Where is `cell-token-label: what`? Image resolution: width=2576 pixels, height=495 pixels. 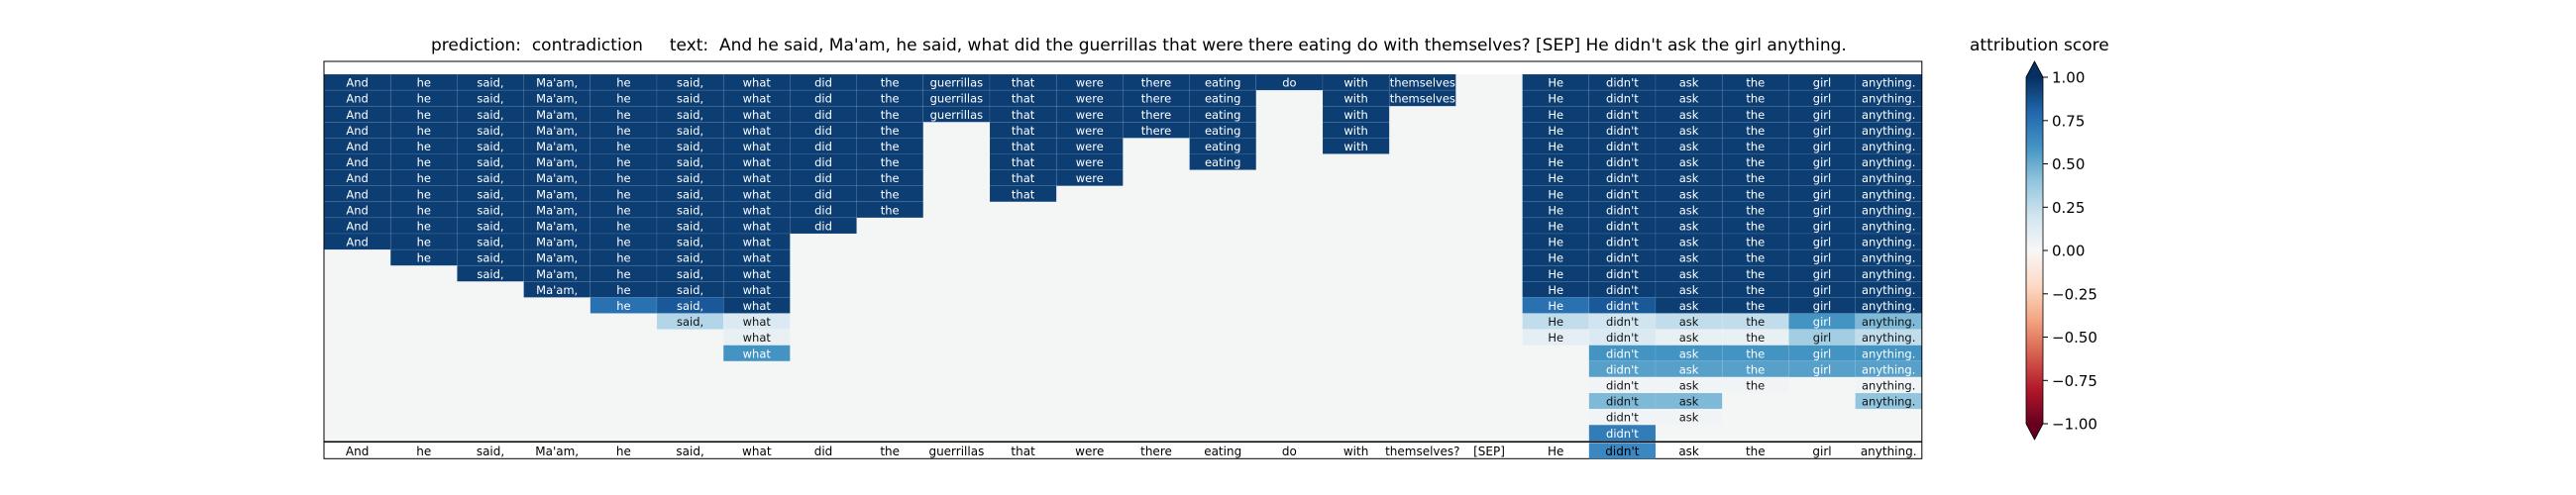
cell-token-label: what is located at coordinates (757, 178).